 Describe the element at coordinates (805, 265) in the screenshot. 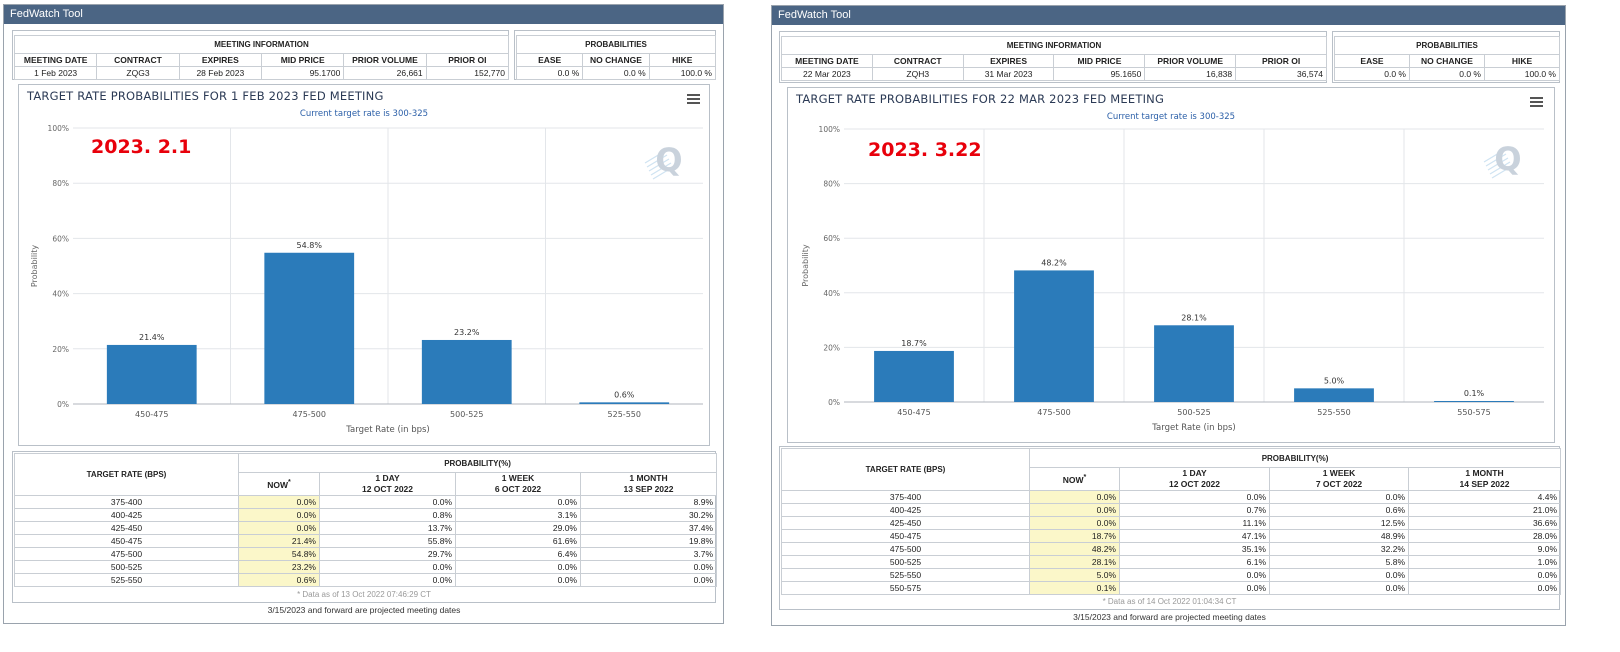

I see `y-axis-label: Probability` at that location.